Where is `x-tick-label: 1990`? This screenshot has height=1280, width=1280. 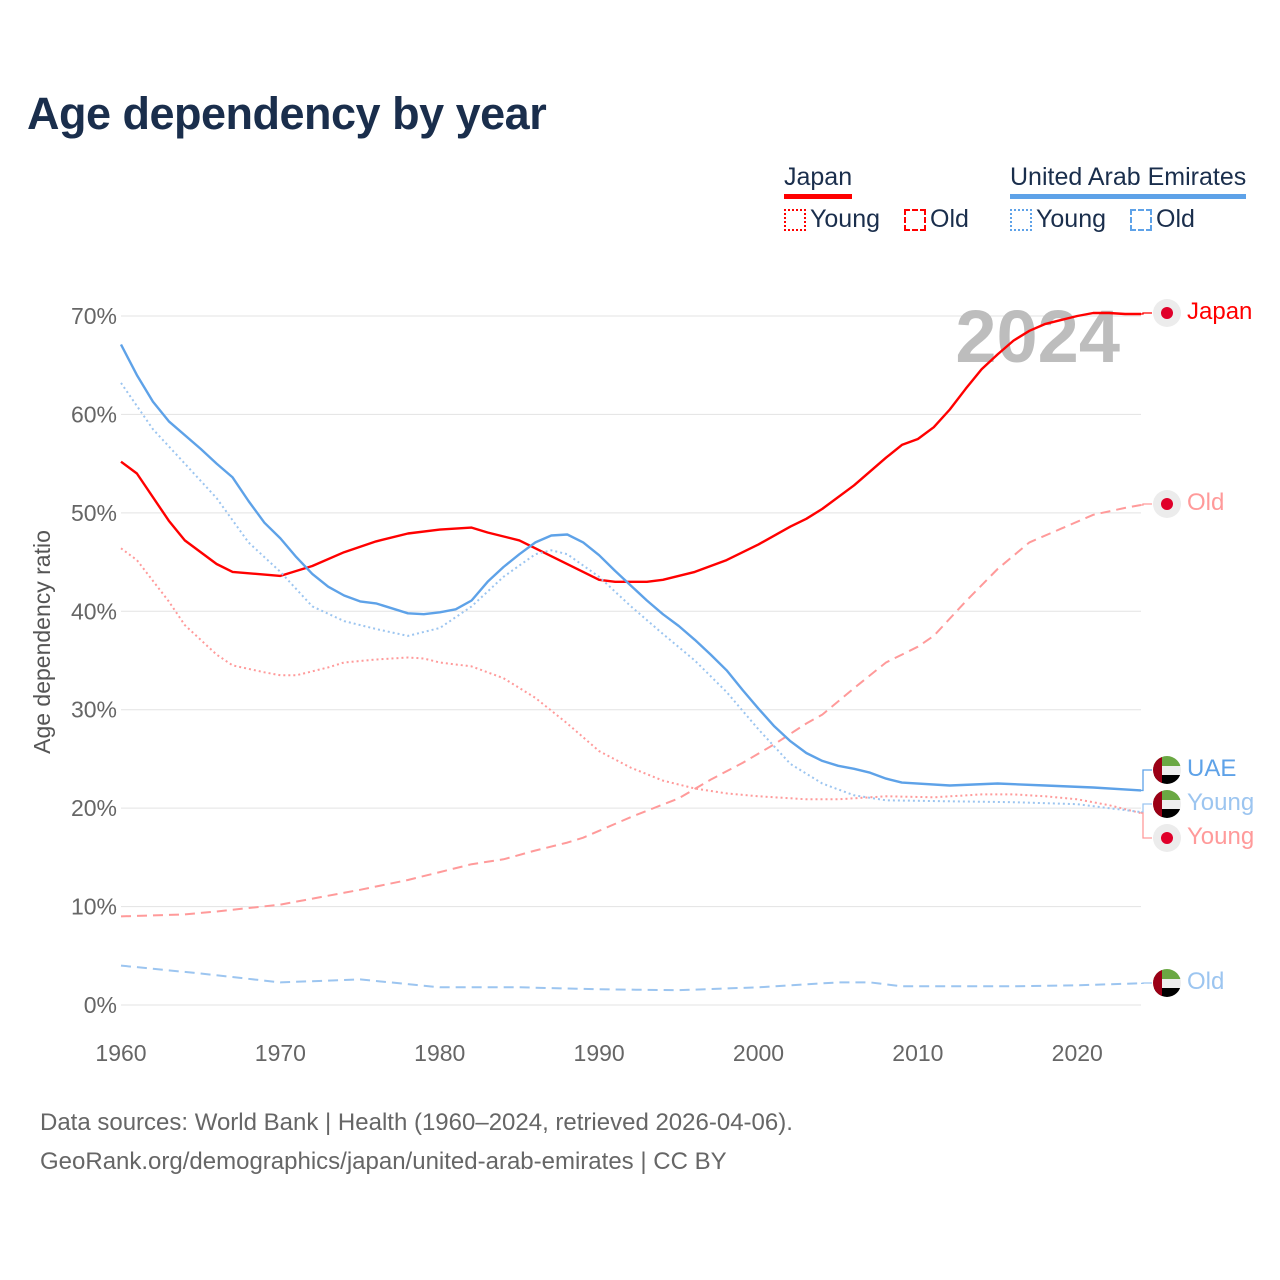 x-tick-label: 1990 is located at coordinates (599, 1053).